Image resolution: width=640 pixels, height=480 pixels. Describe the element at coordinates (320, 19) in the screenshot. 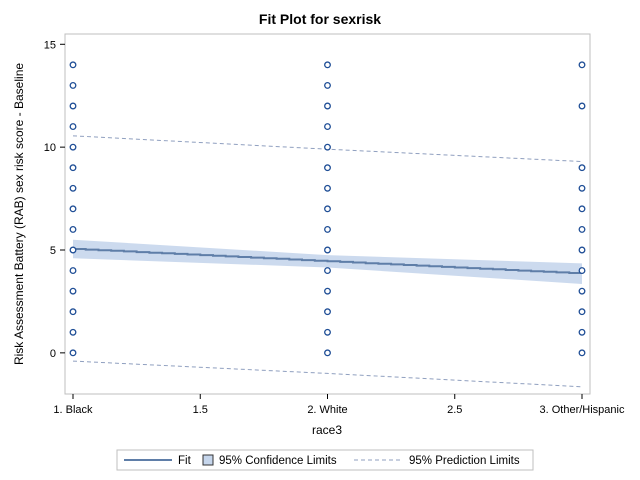

I see `chart-title: Fit Plot for sexrisk` at that location.